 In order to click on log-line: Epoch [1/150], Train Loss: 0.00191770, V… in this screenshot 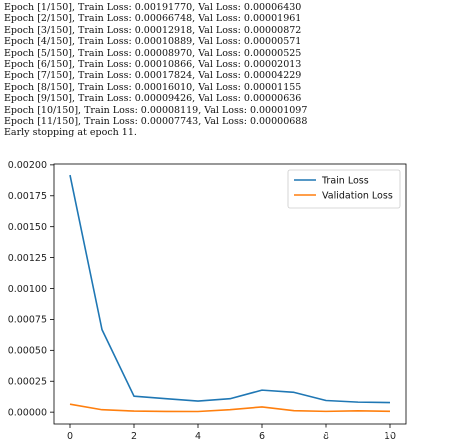, I will do `click(153, 7)`.